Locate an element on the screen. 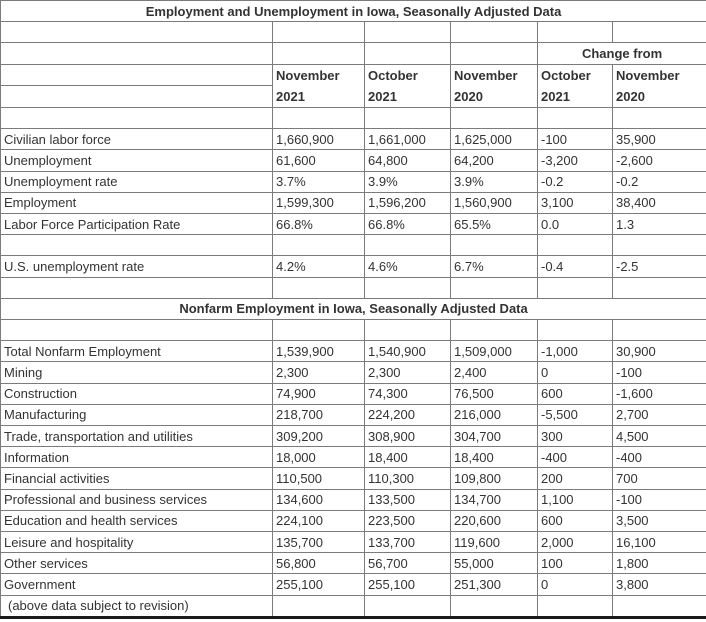  row-label: Other services is located at coordinates (136, 563).